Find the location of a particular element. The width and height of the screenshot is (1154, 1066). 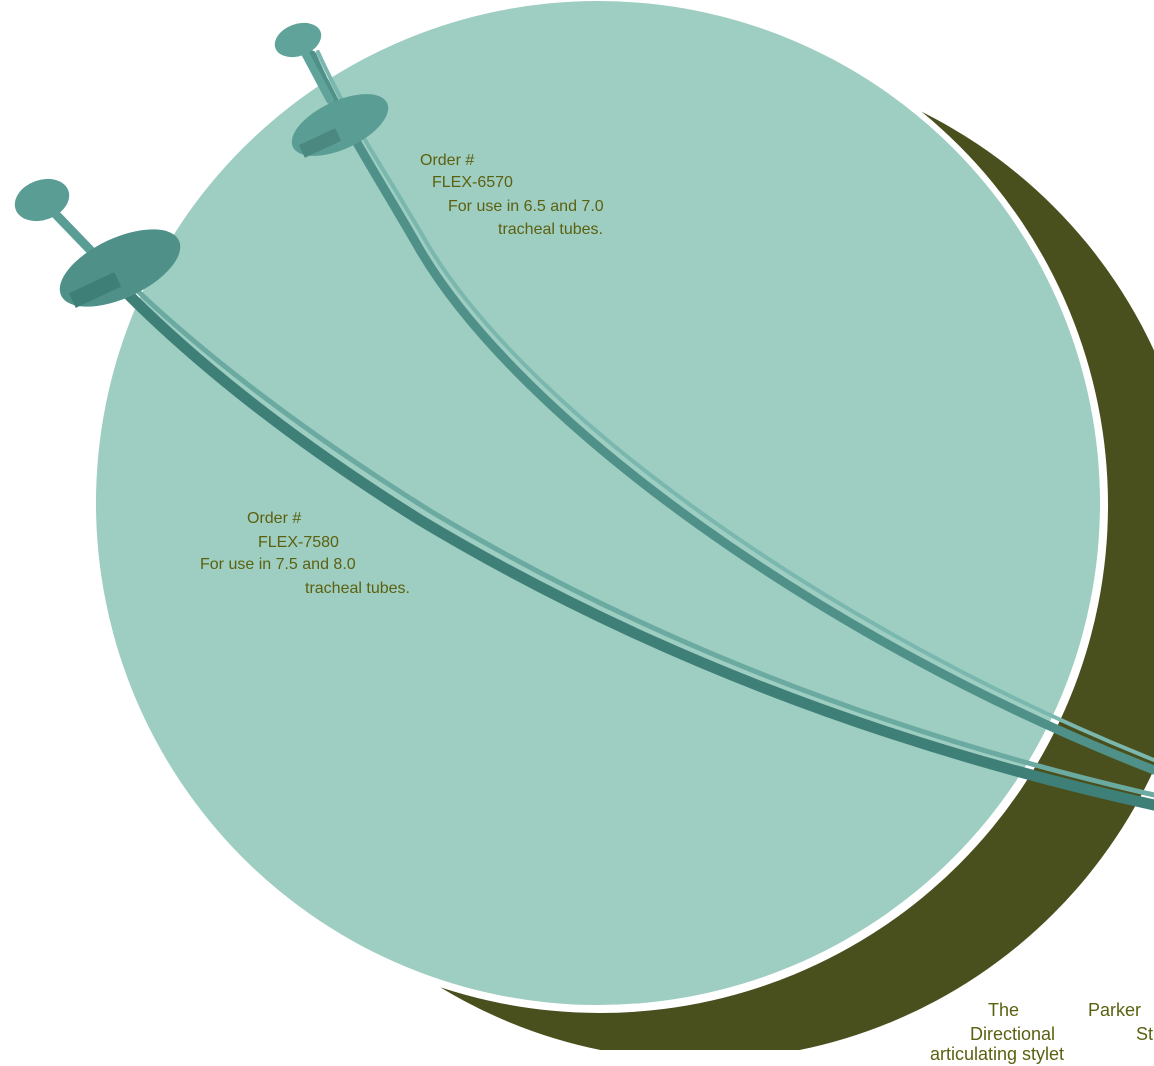

description-parker: Parker is located at coordinates (1115, 1010).